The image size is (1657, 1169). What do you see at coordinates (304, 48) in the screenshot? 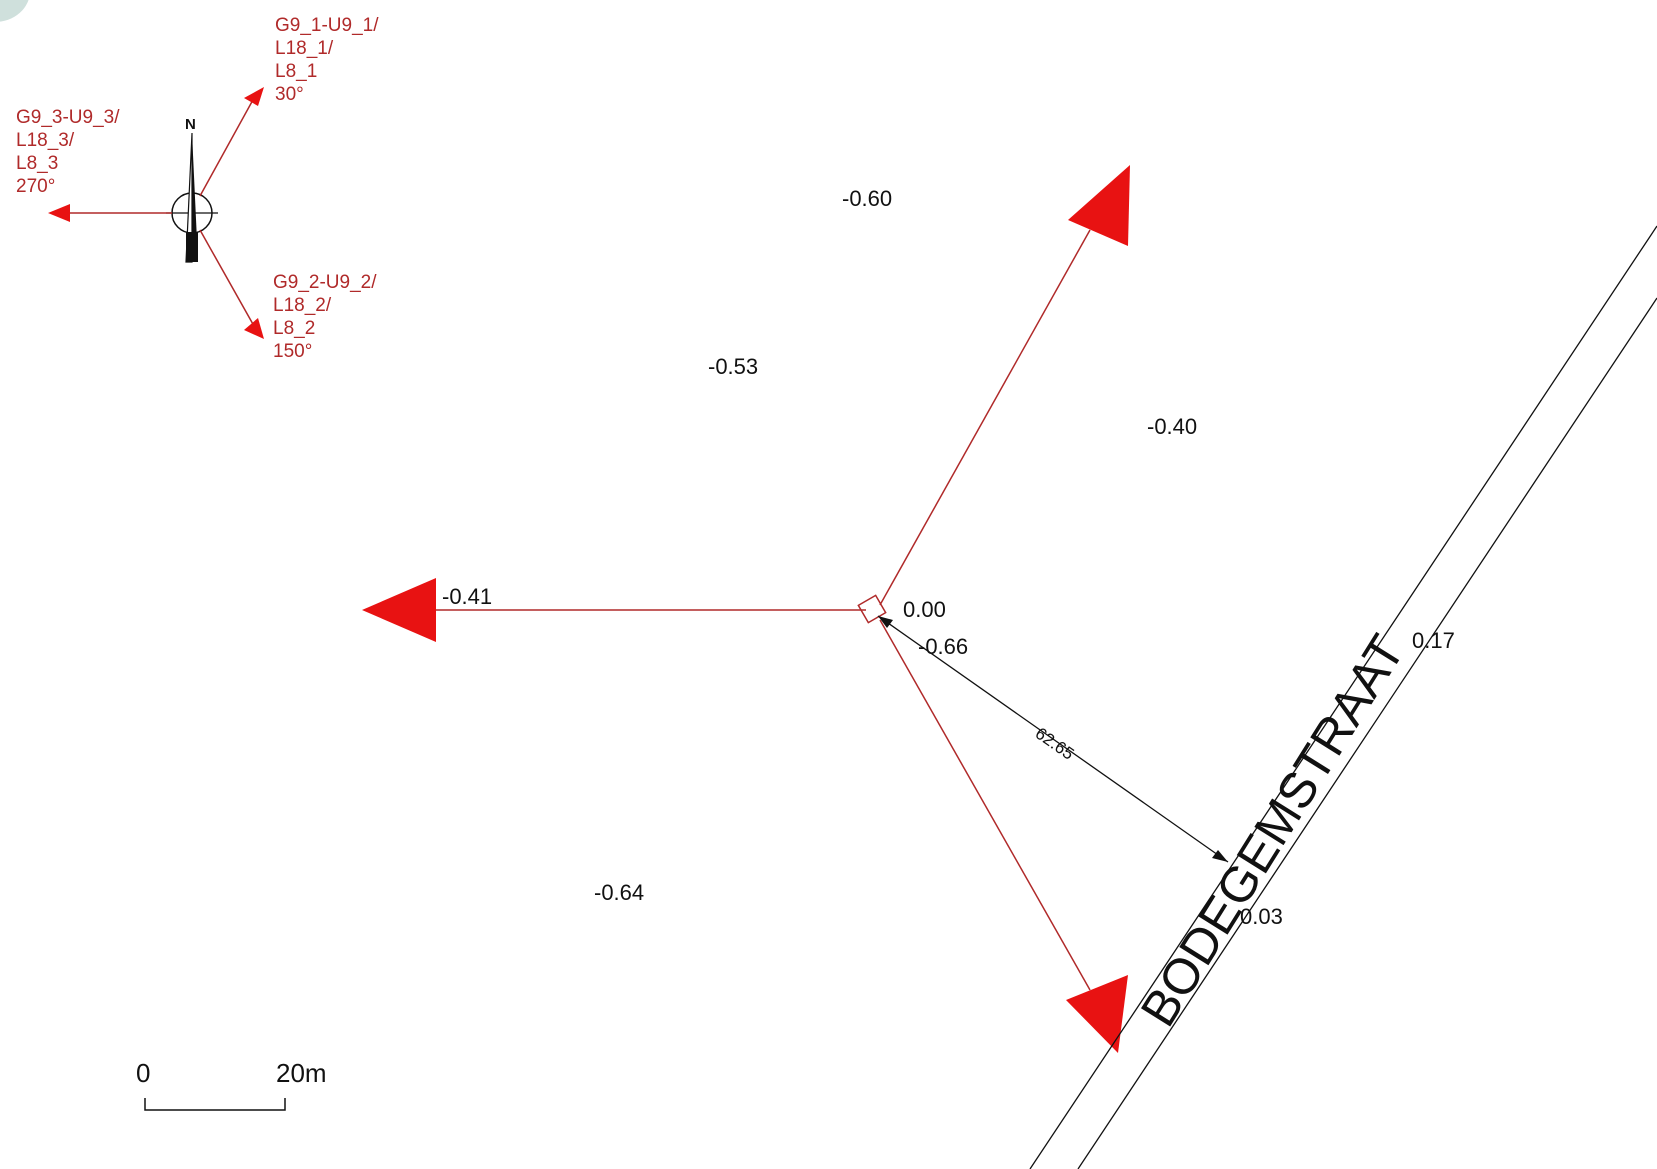
I see `direction-code: L18_1/` at bounding box center [304, 48].